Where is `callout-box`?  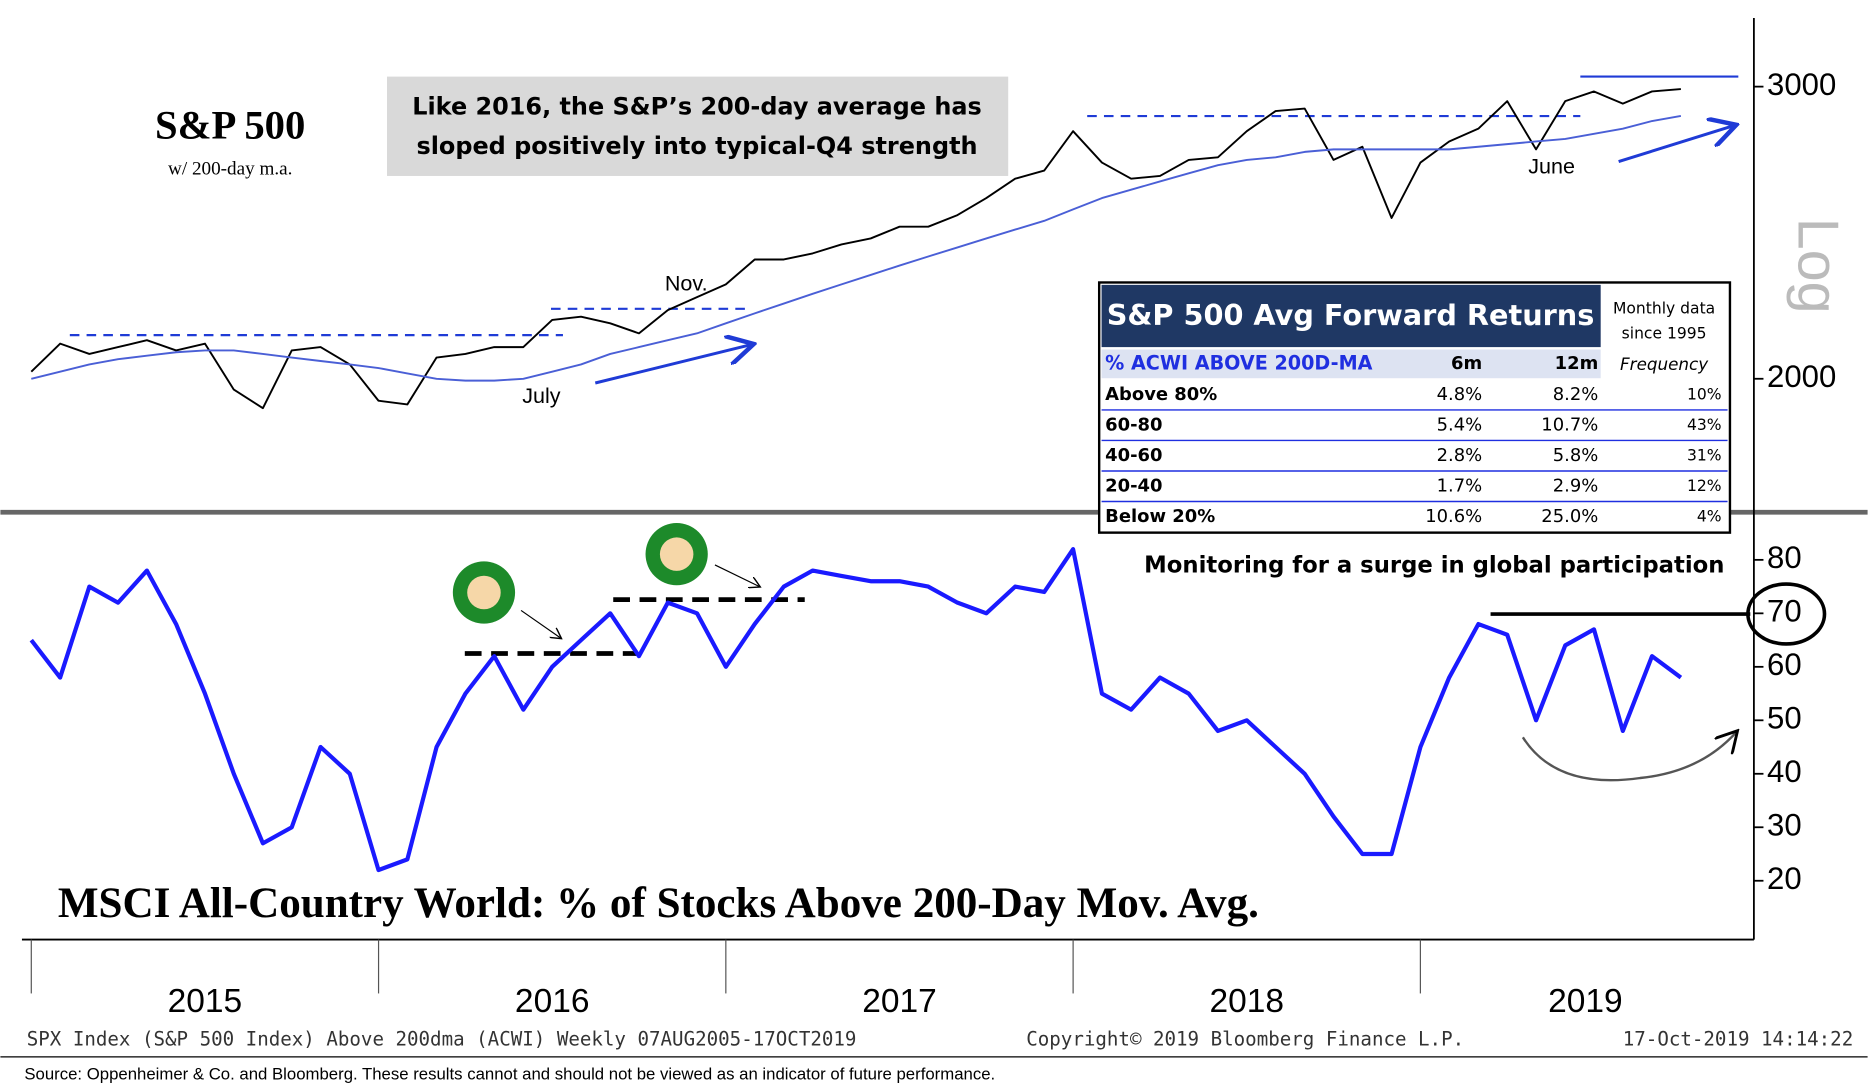 callout-box is located at coordinates (698, 126).